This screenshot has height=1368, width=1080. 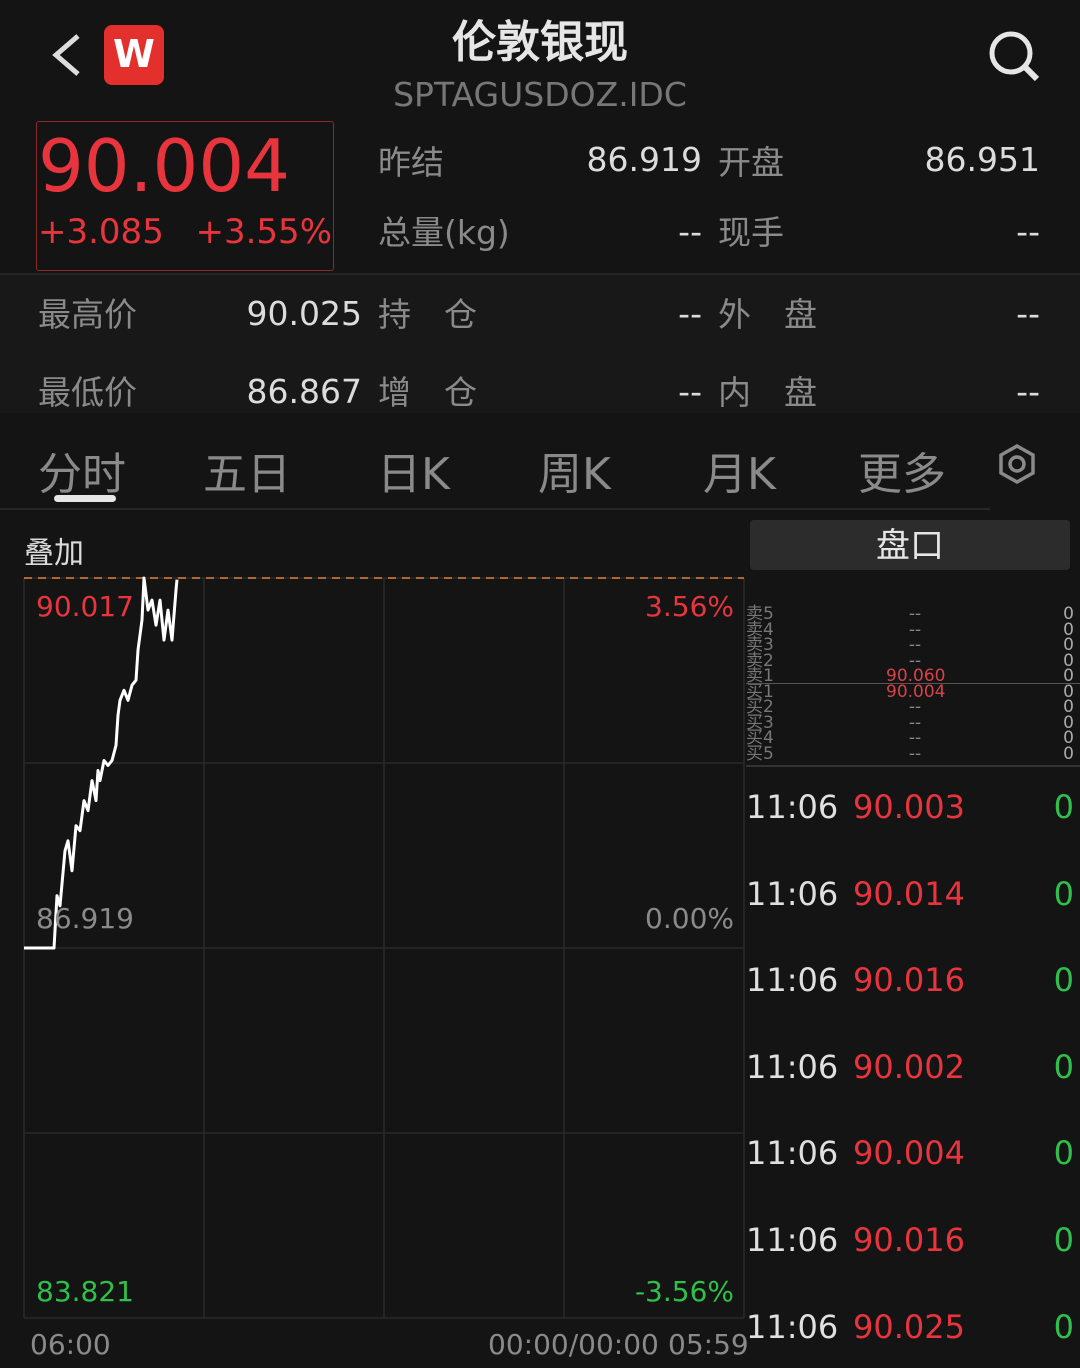 I want to click on orderbook-level-price: 90.004, so click(x=916, y=691).